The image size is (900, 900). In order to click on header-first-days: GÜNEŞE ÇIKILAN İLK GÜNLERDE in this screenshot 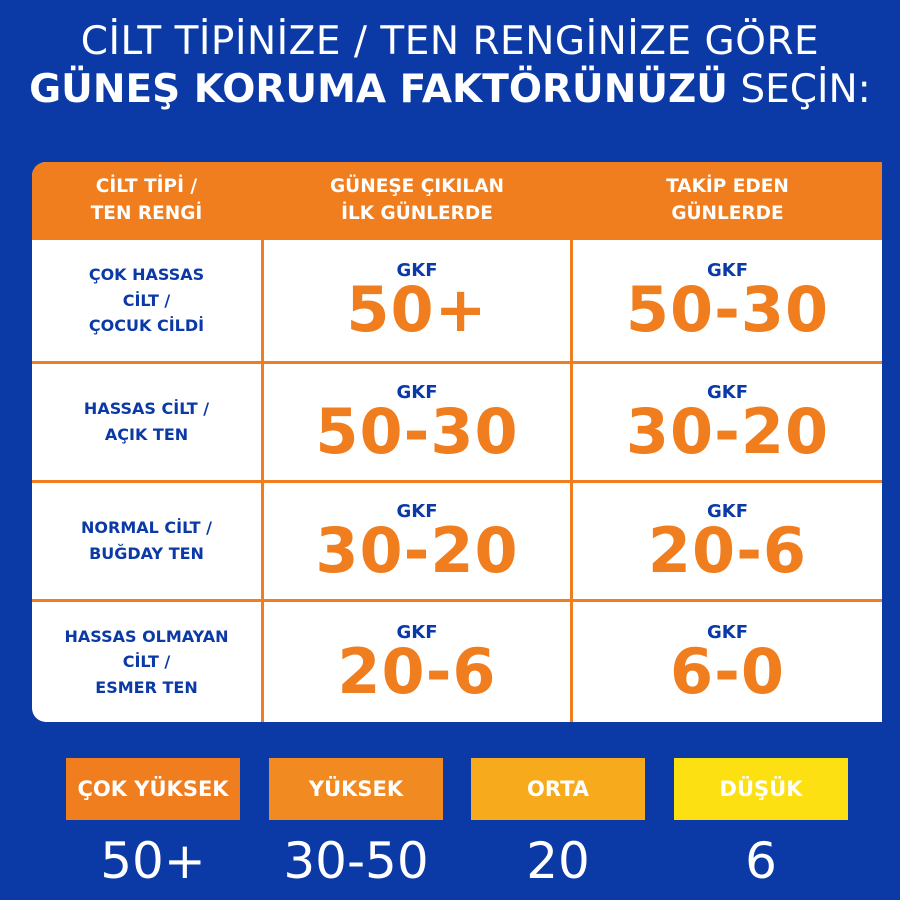, I will do `click(417, 201)`.